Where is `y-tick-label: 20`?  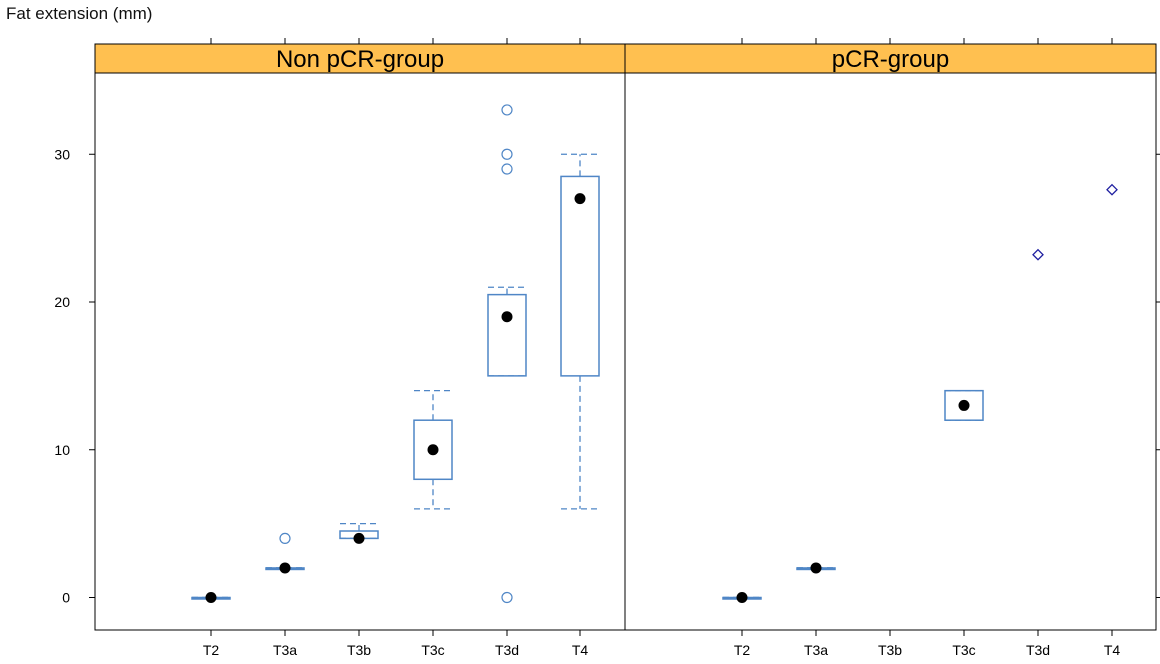 y-tick-label: 20 is located at coordinates (62, 302).